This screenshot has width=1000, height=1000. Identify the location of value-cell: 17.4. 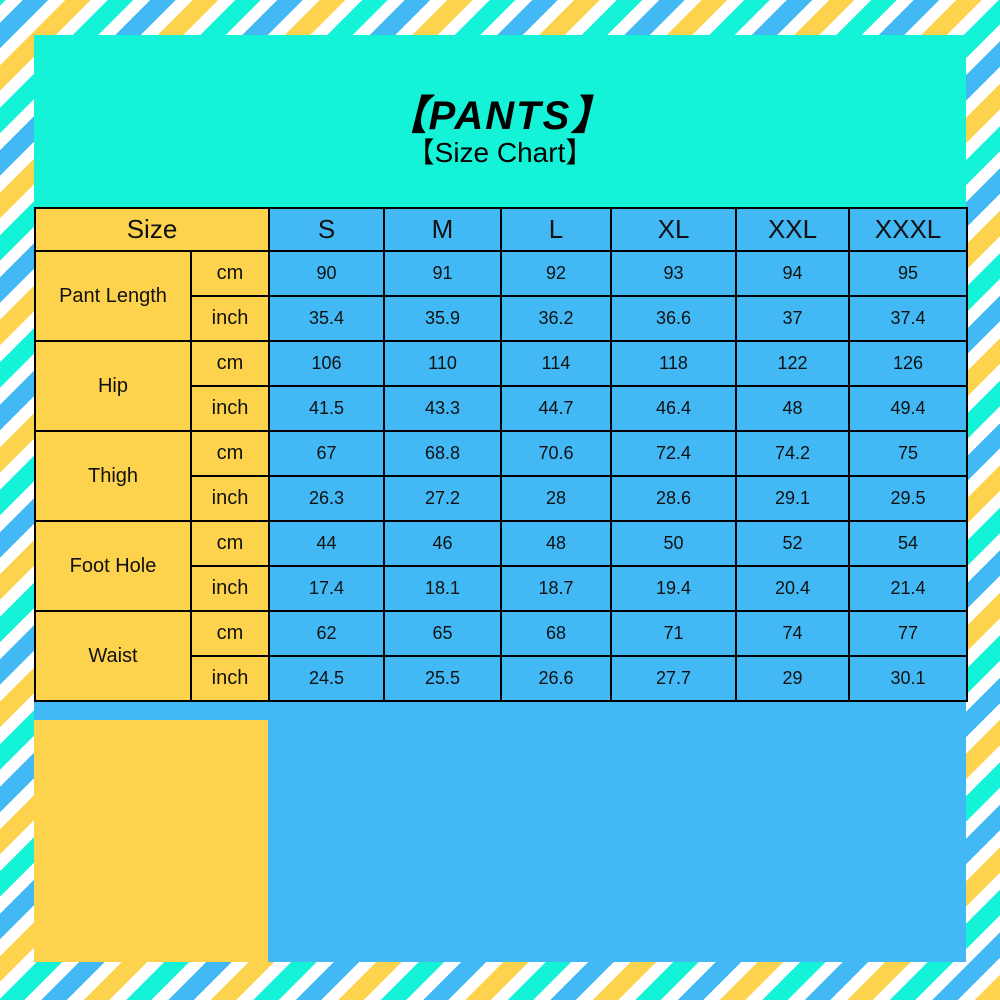
(327, 588).